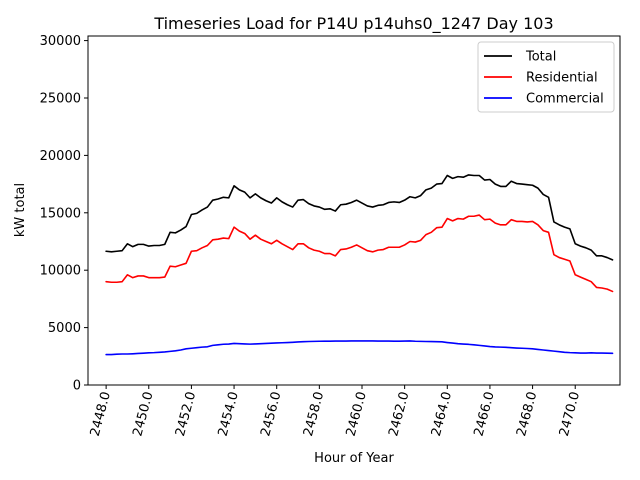 The width and height of the screenshot is (640, 480). Describe the element at coordinates (540, 57) in the screenshot. I see `legend-label-total: Total` at that location.